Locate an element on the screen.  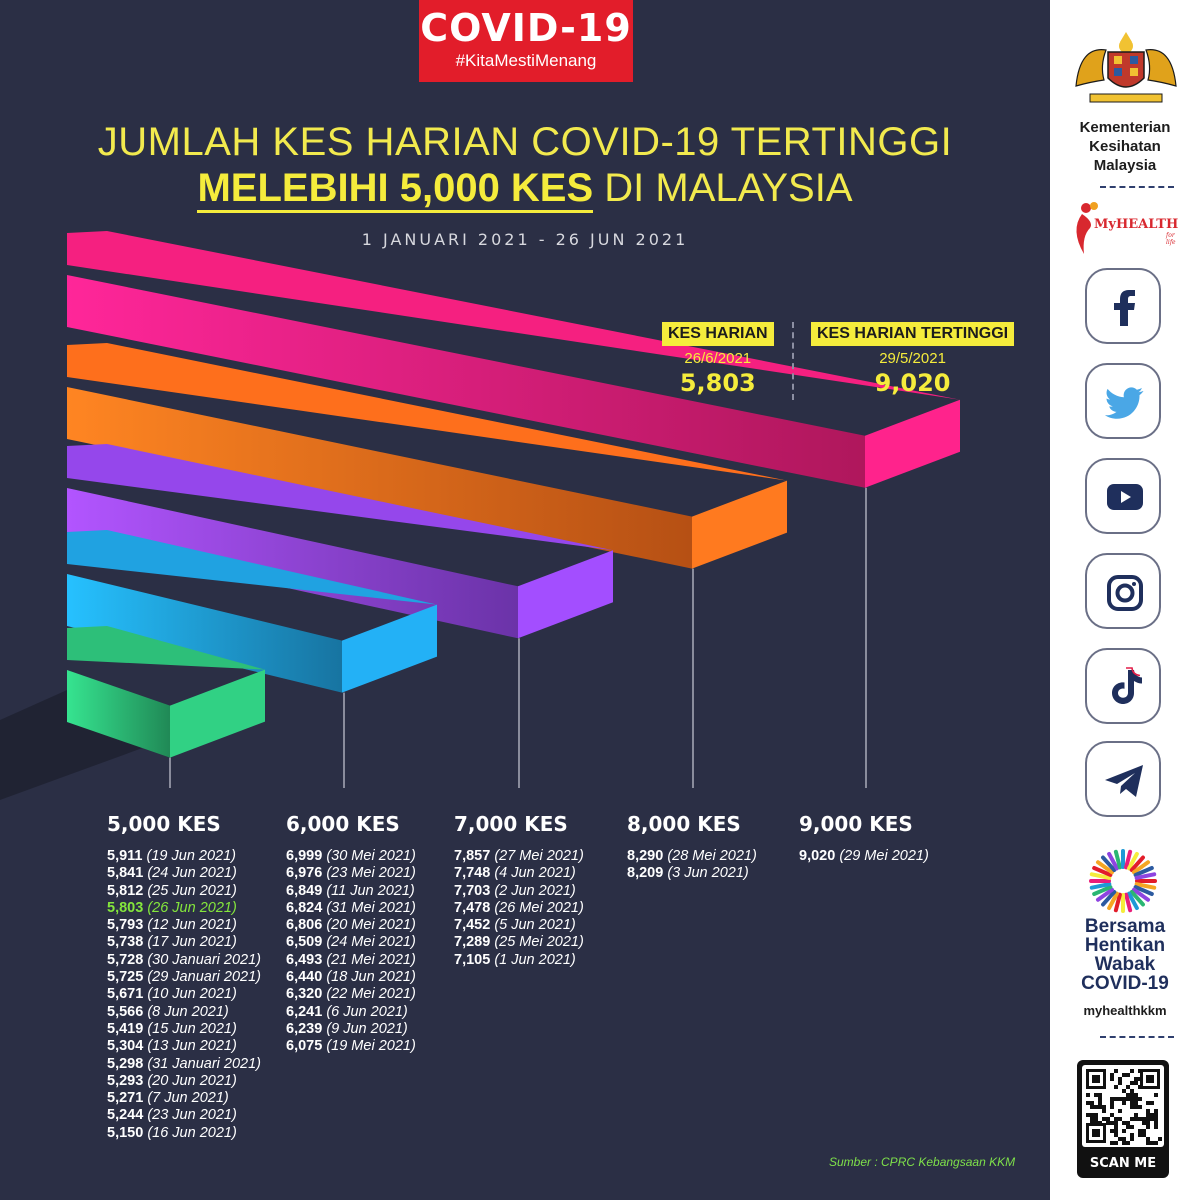
case-date: (30 Mei 2021) is located at coordinates (369, 856).